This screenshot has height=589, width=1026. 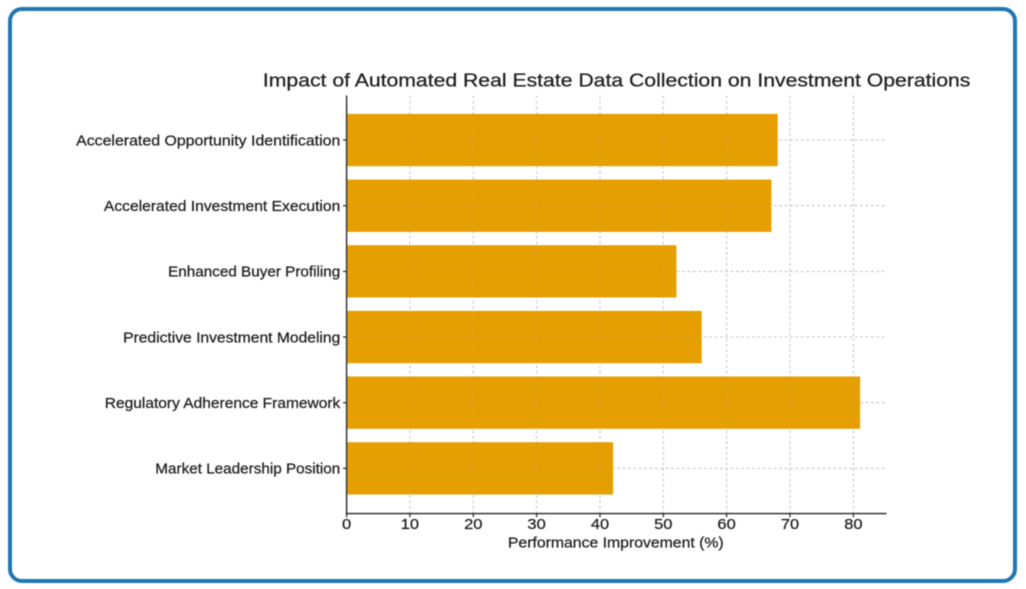 I want to click on svg-text: 70, so click(x=790, y=525).